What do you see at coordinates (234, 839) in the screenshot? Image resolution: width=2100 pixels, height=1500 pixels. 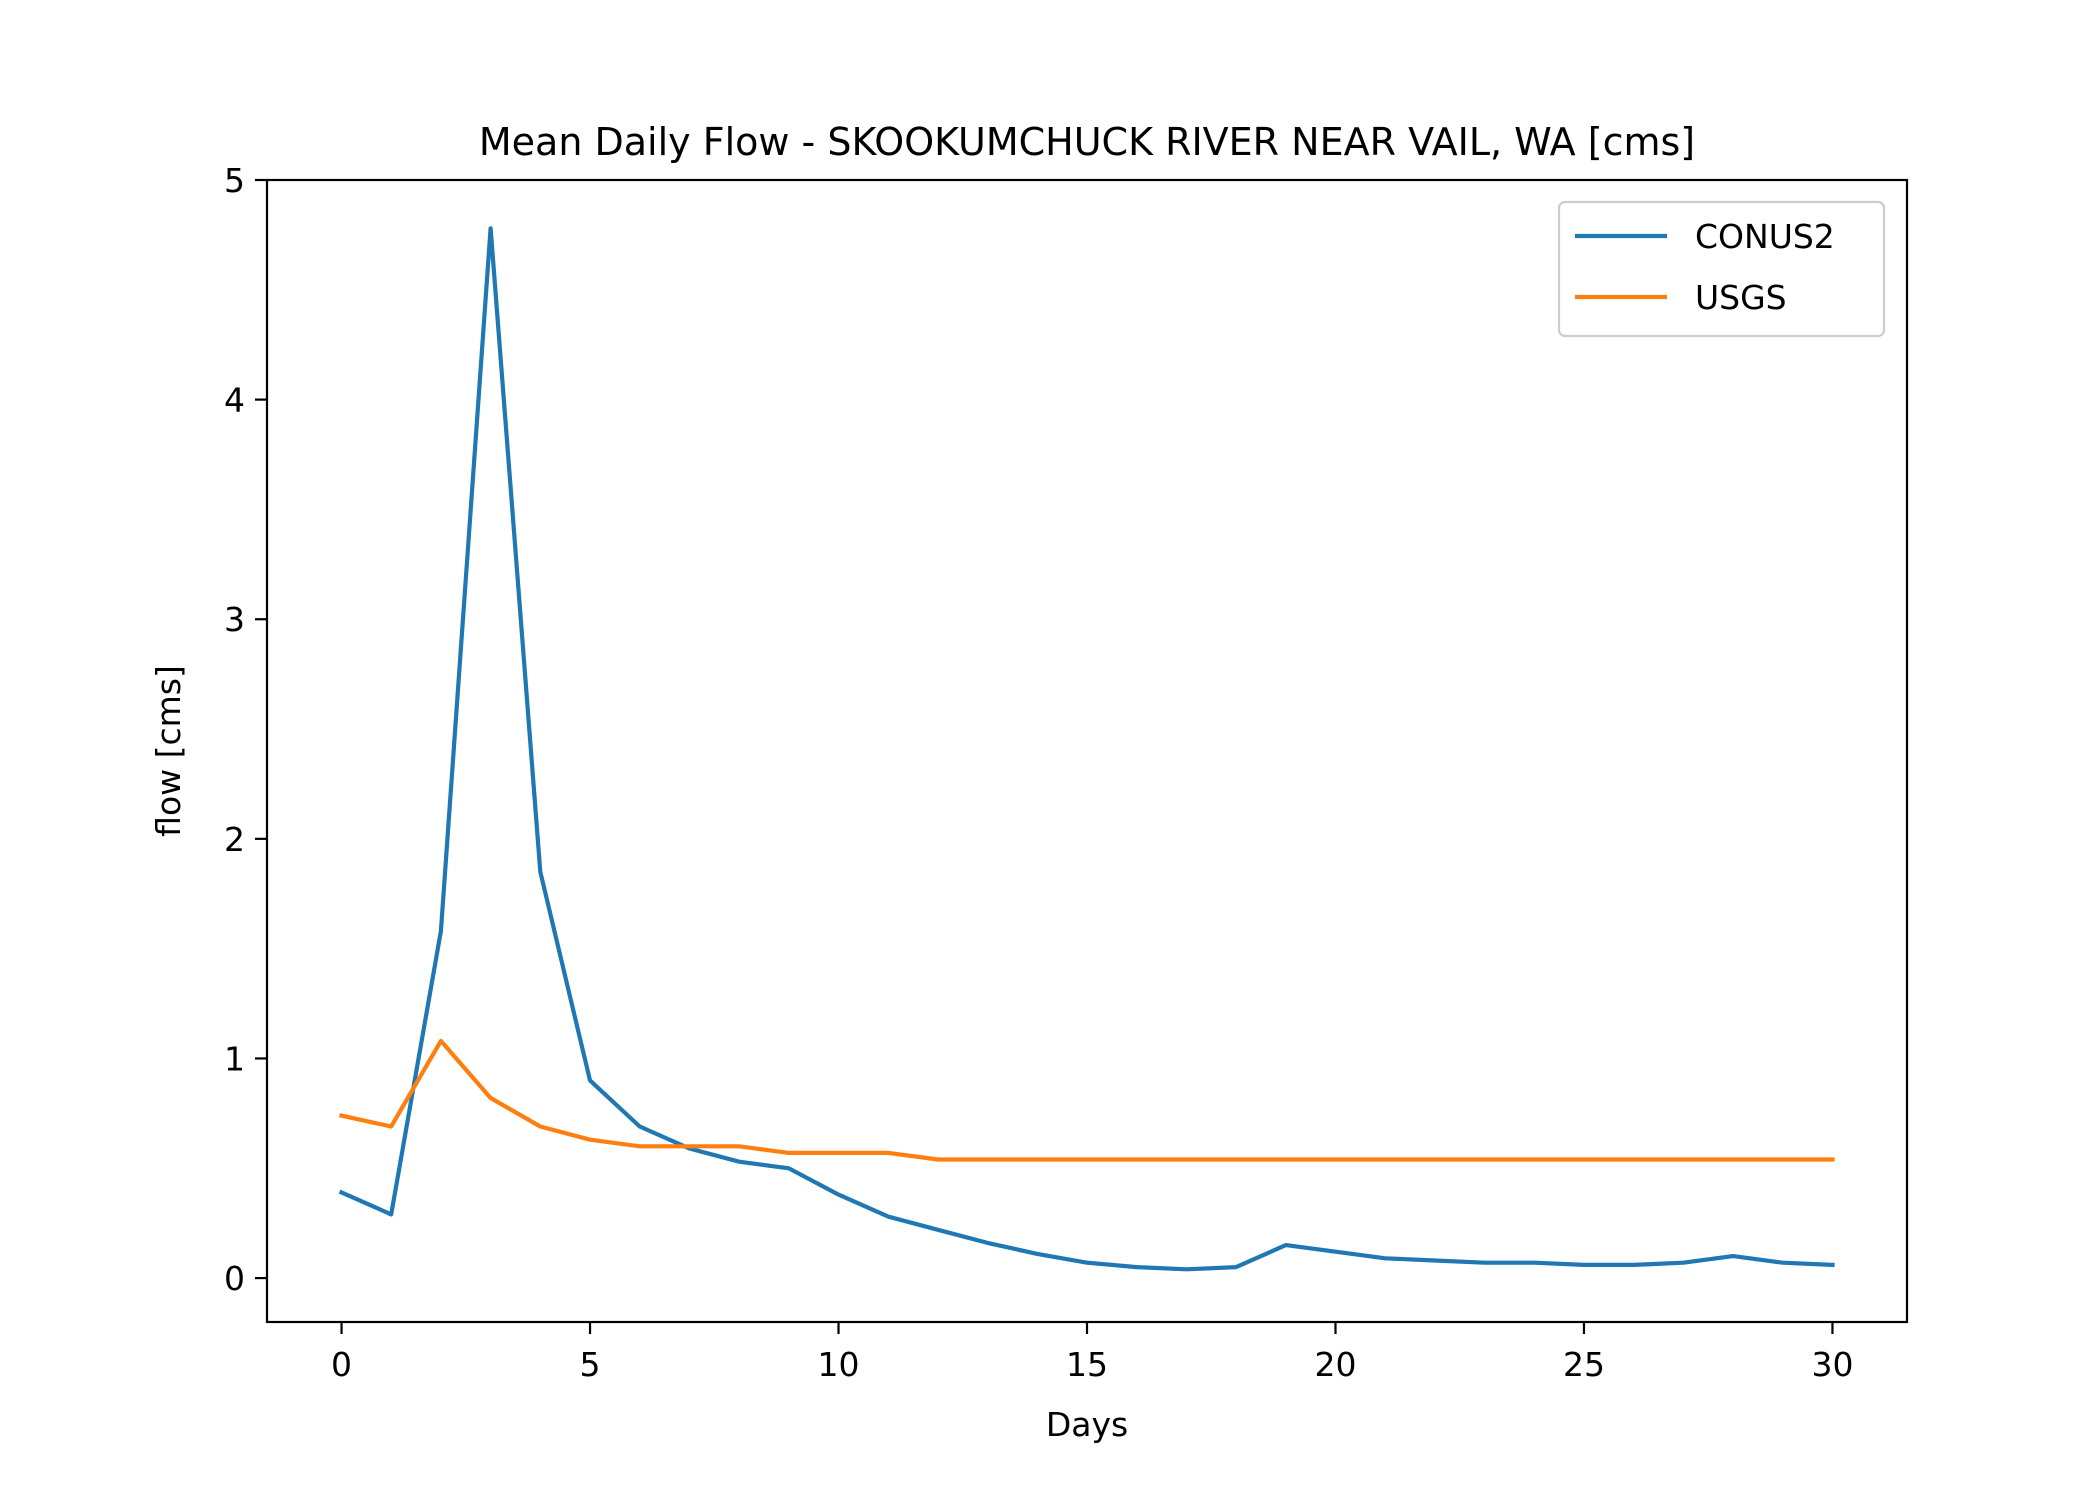 I see `y-tick-label: 2` at bounding box center [234, 839].